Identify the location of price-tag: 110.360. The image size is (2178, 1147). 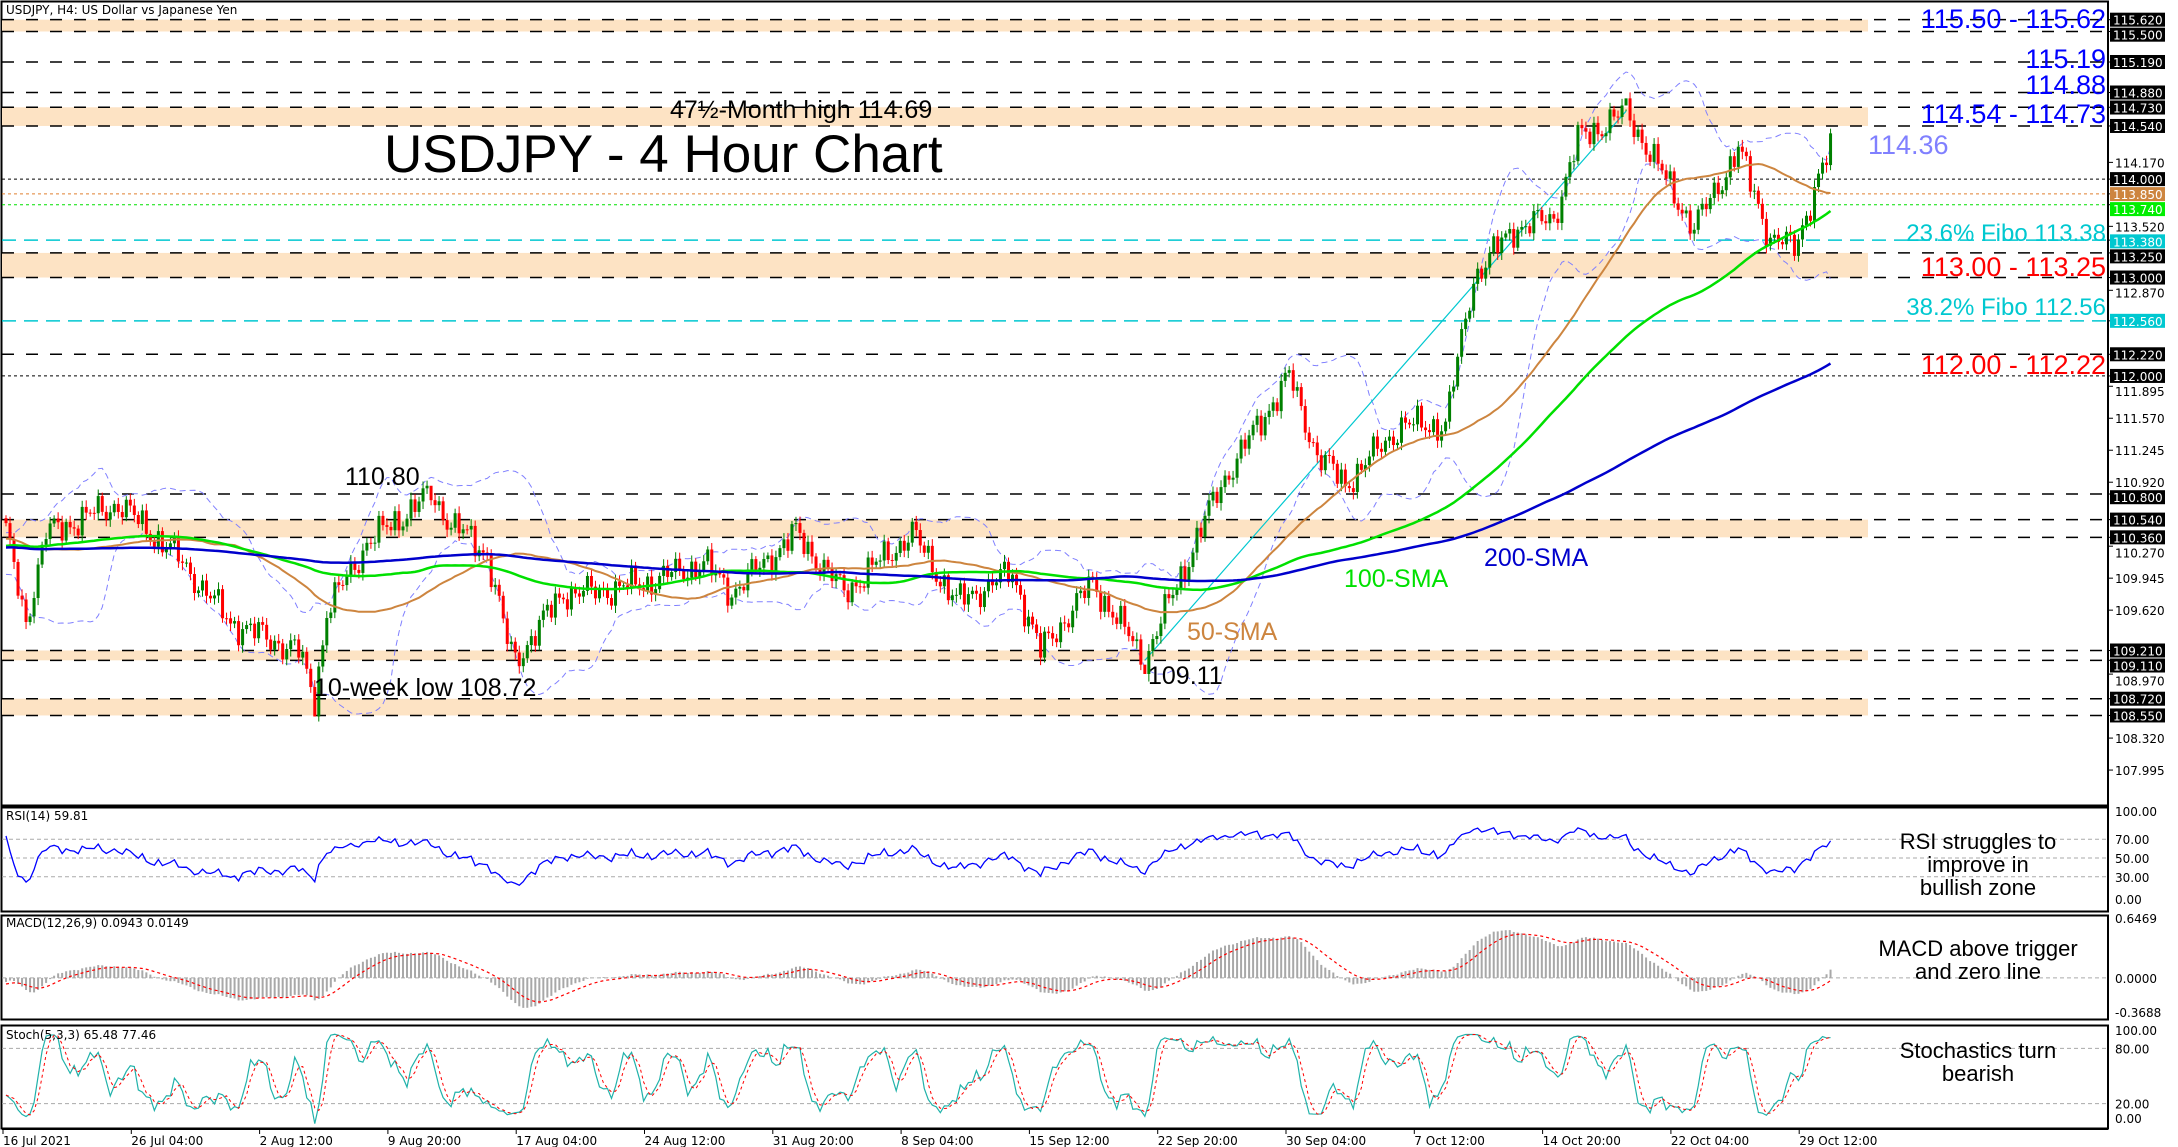
(2138, 538).